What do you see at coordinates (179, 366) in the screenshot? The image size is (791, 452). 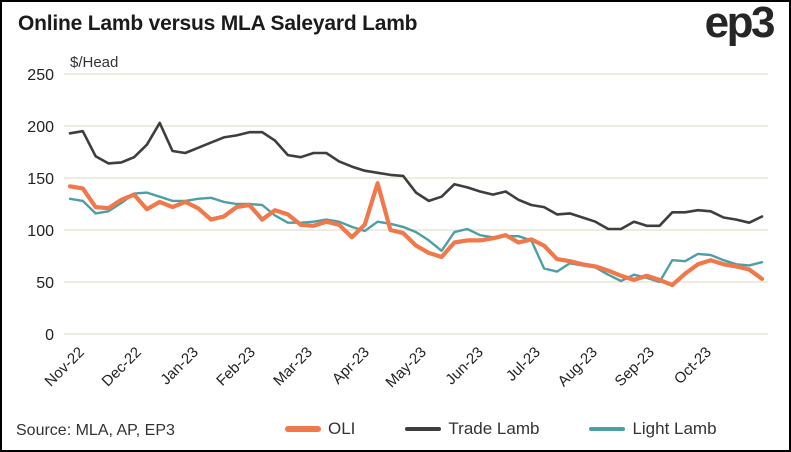 I see `x-tick-label: Jan-23` at bounding box center [179, 366].